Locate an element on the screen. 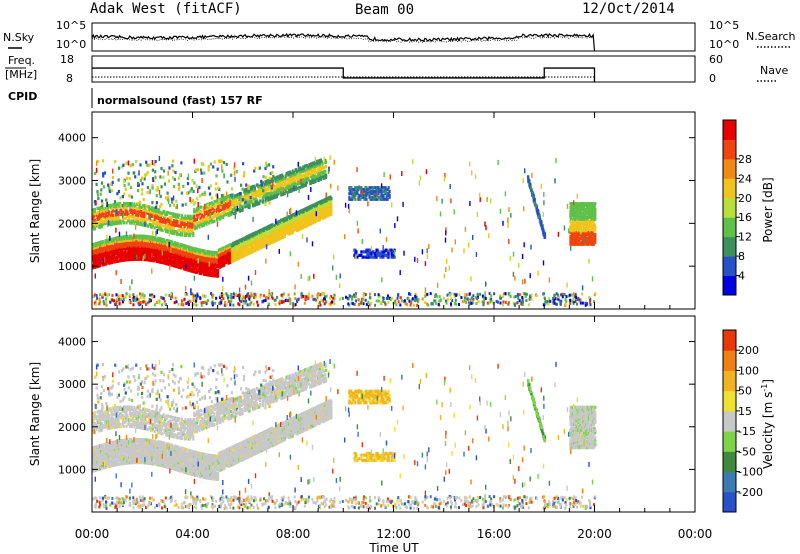 Image resolution: width=800 pixels, height=554 pixels. cpid-text: normalsound (fast) 157 RF is located at coordinates (180, 100).